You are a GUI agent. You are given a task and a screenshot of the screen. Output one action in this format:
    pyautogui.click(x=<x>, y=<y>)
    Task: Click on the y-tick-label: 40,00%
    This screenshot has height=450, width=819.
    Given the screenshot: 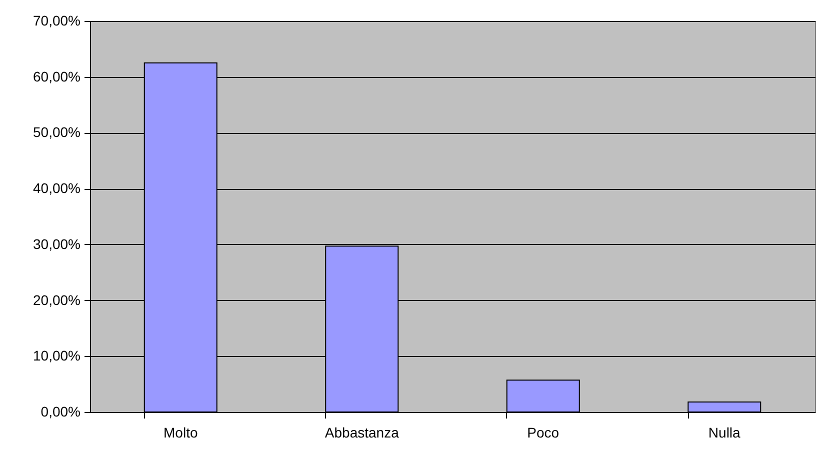 What is the action you would take?
    pyautogui.click(x=56, y=188)
    